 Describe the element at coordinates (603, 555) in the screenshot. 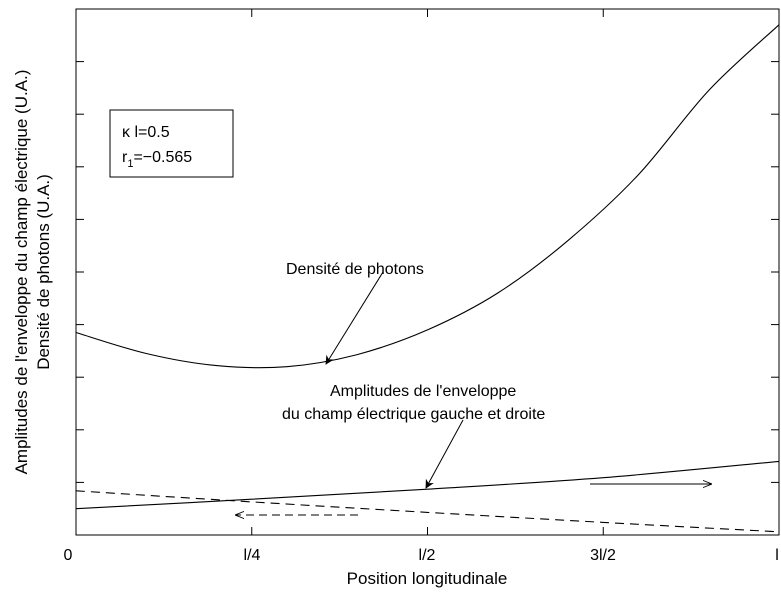

I see `x-tick-label-3: 3l/2` at that location.